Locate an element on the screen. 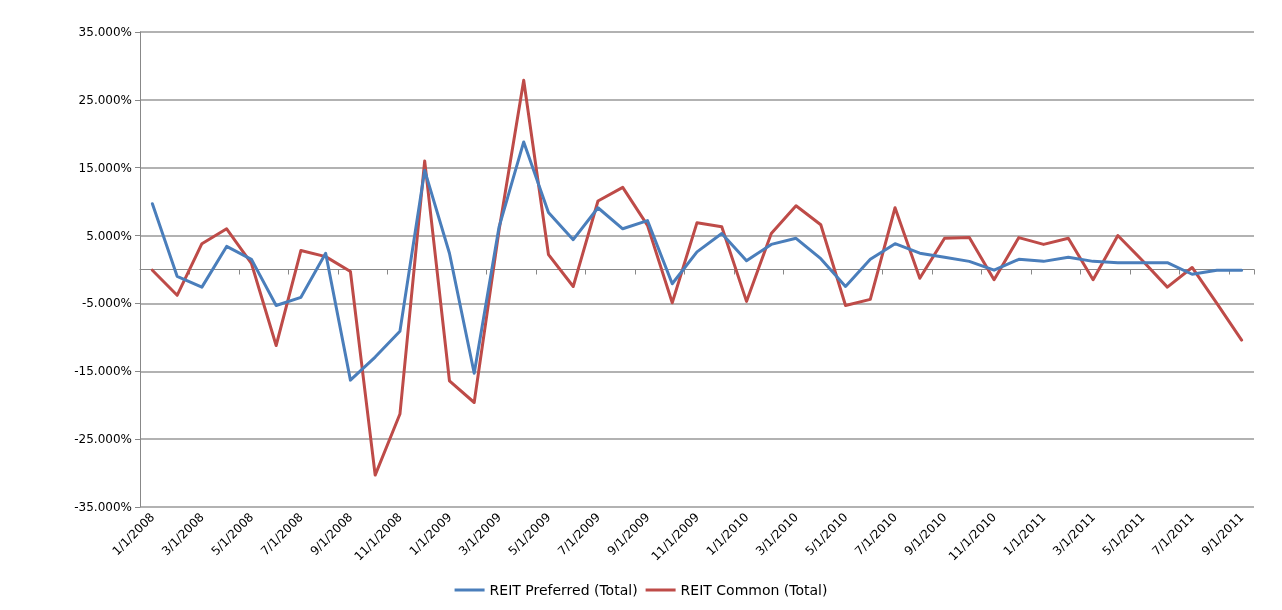 This screenshot has height=610, width=1282. y-tick-label: -15.000% is located at coordinates (103, 371).